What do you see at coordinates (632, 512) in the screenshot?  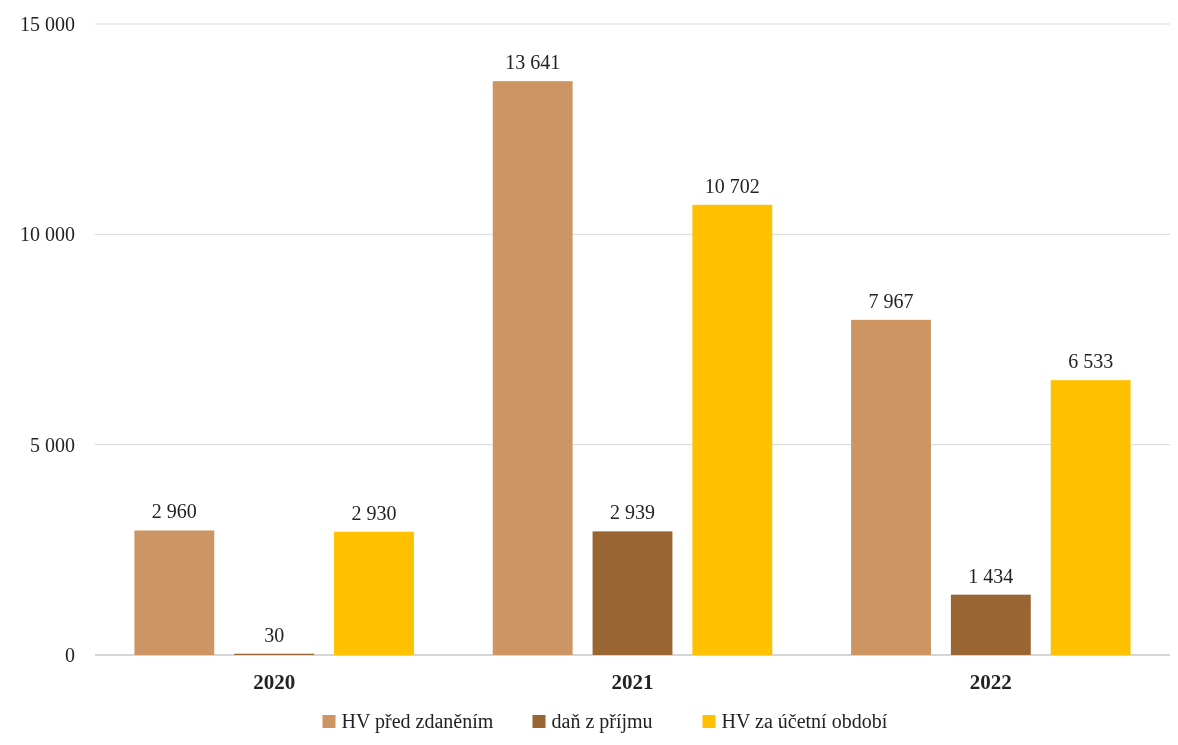 I see `data-label: 2 939` at bounding box center [632, 512].